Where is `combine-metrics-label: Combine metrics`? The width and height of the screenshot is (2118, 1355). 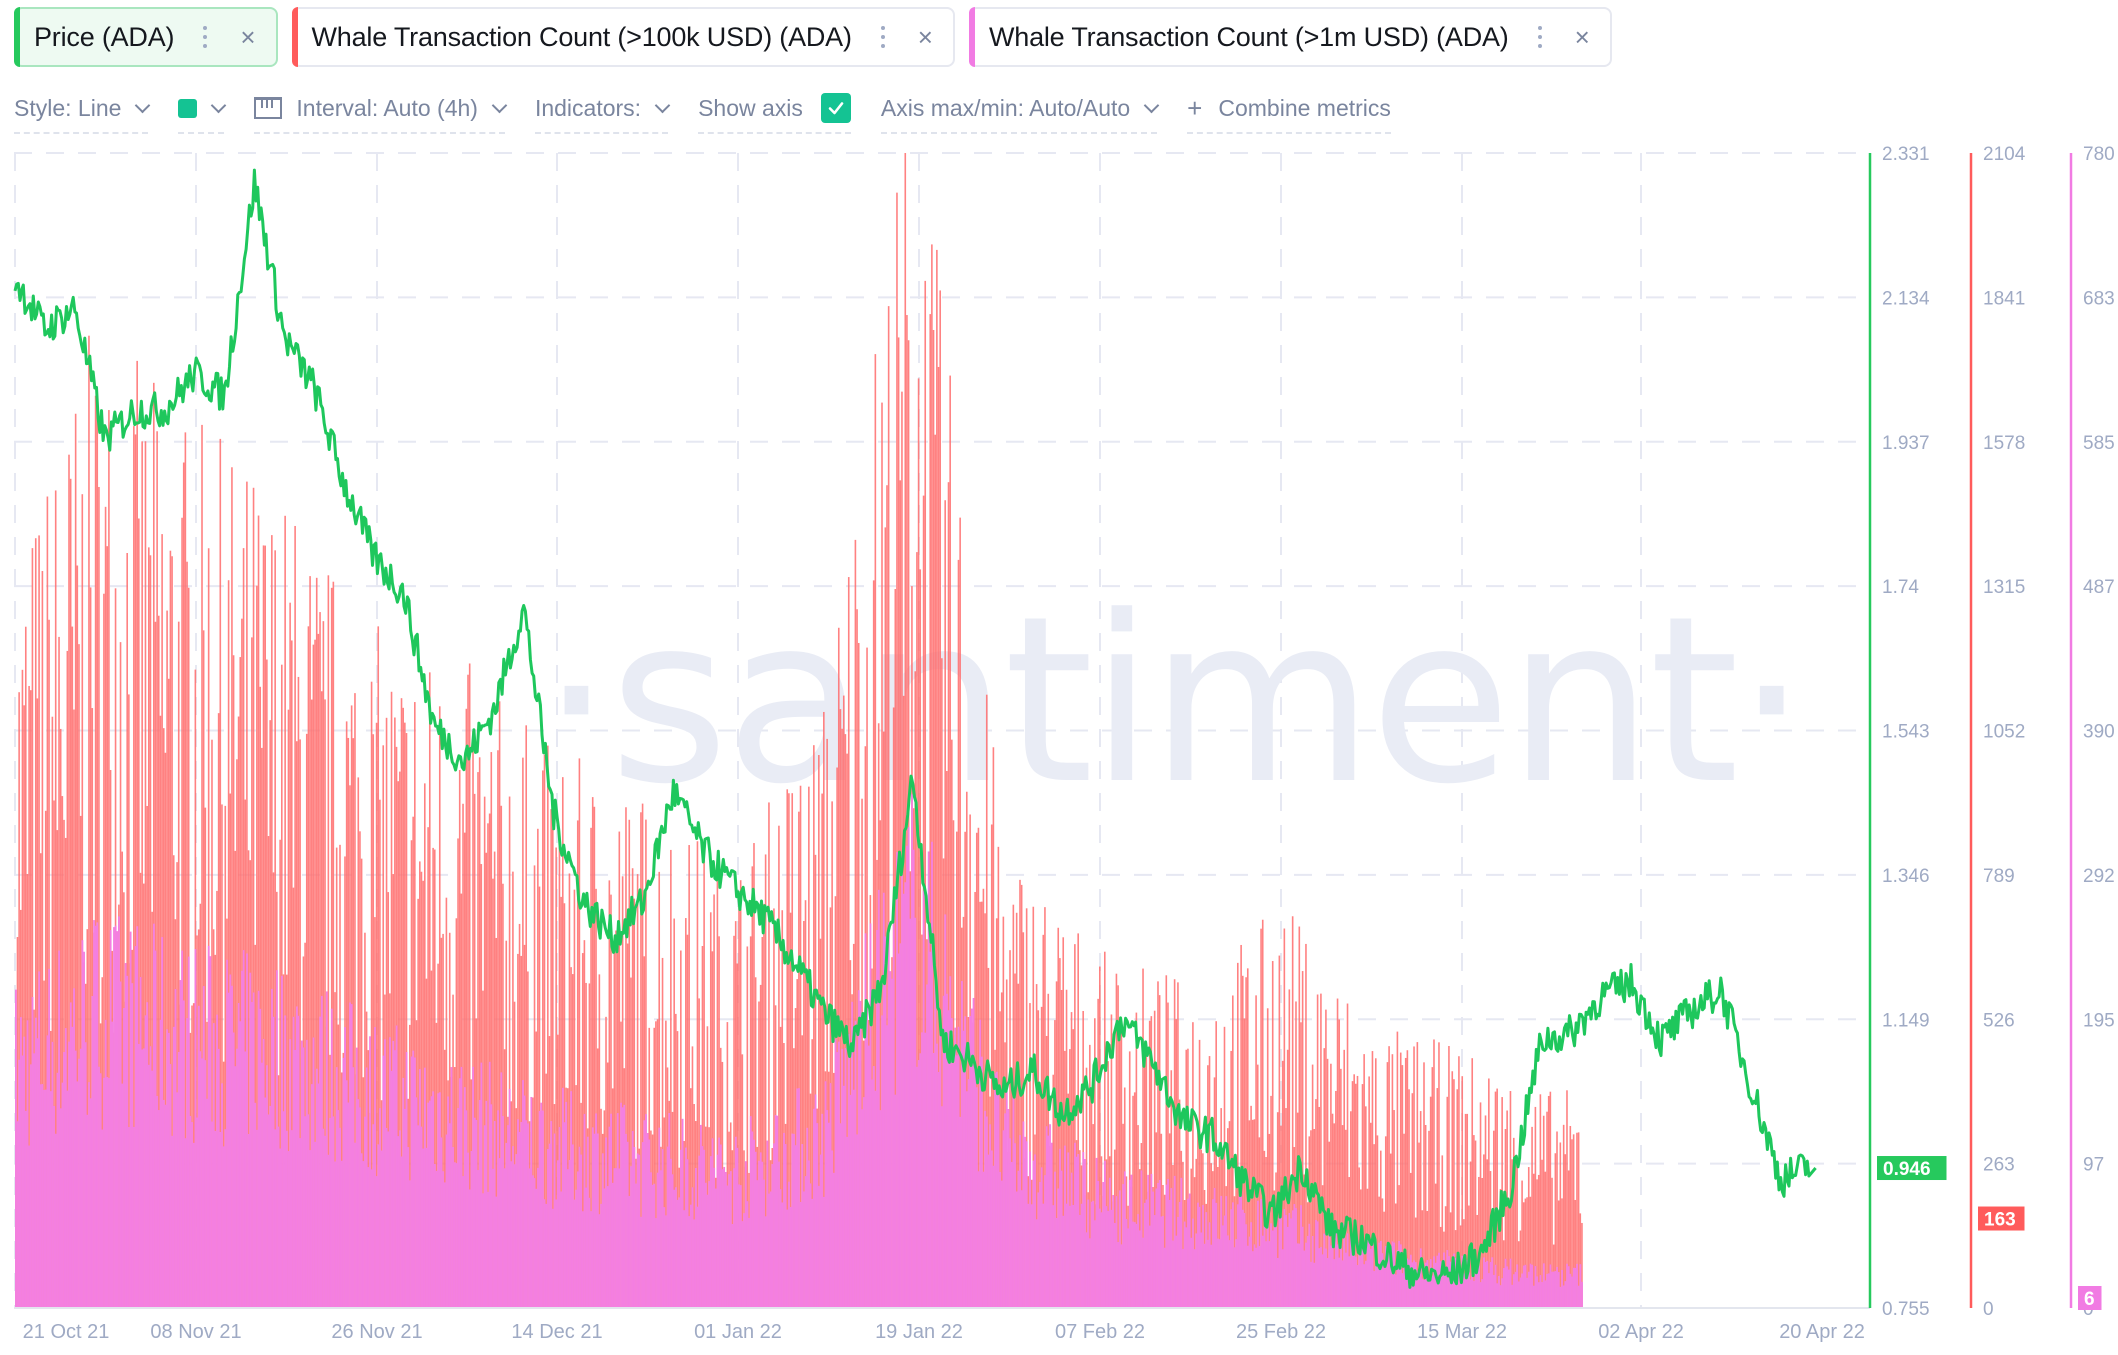 combine-metrics-label: Combine metrics is located at coordinates (1304, 107).